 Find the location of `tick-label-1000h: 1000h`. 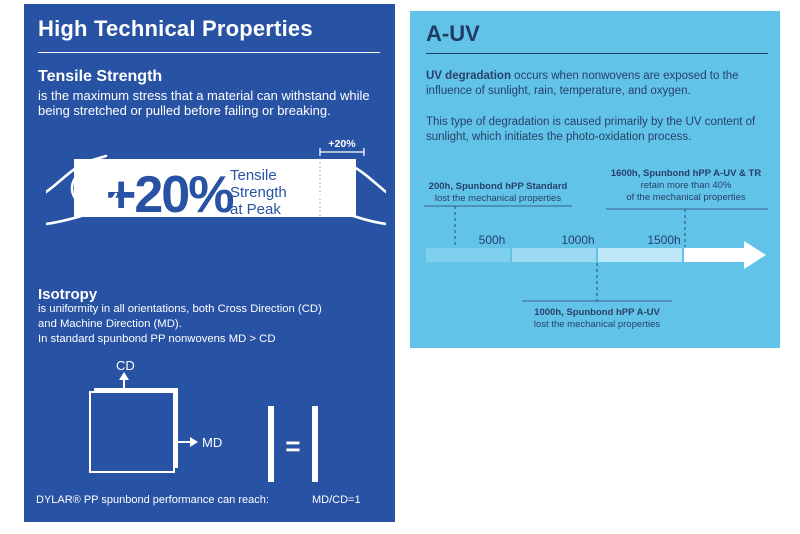

tick-label-1000h: 1000h is located at coordinates (577, 240).